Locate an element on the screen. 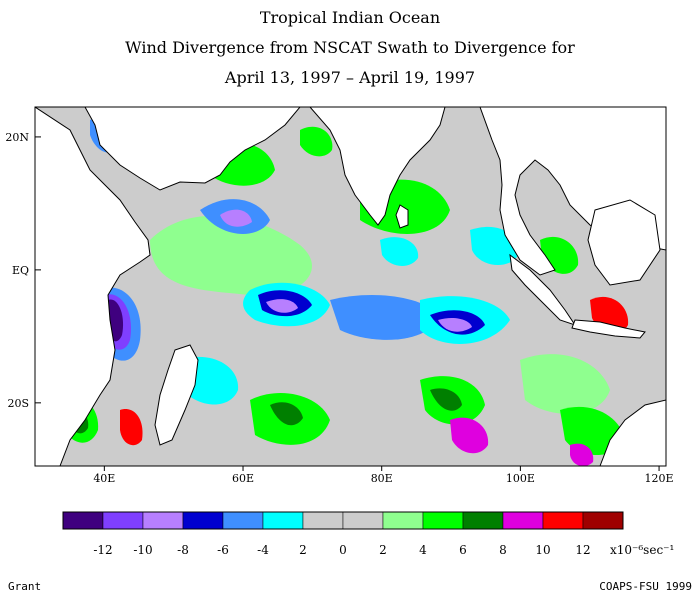 The height and width of the screenshot is (600, 700). colorbar is located at coordinates (343, 520).